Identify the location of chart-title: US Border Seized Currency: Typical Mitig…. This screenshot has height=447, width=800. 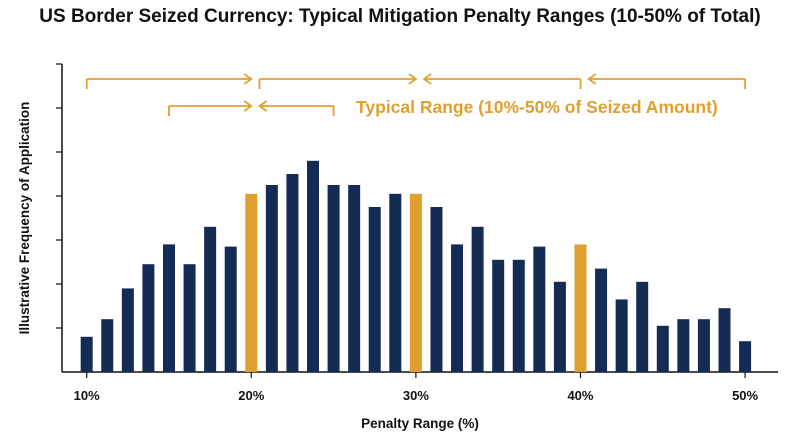
(400, 16).